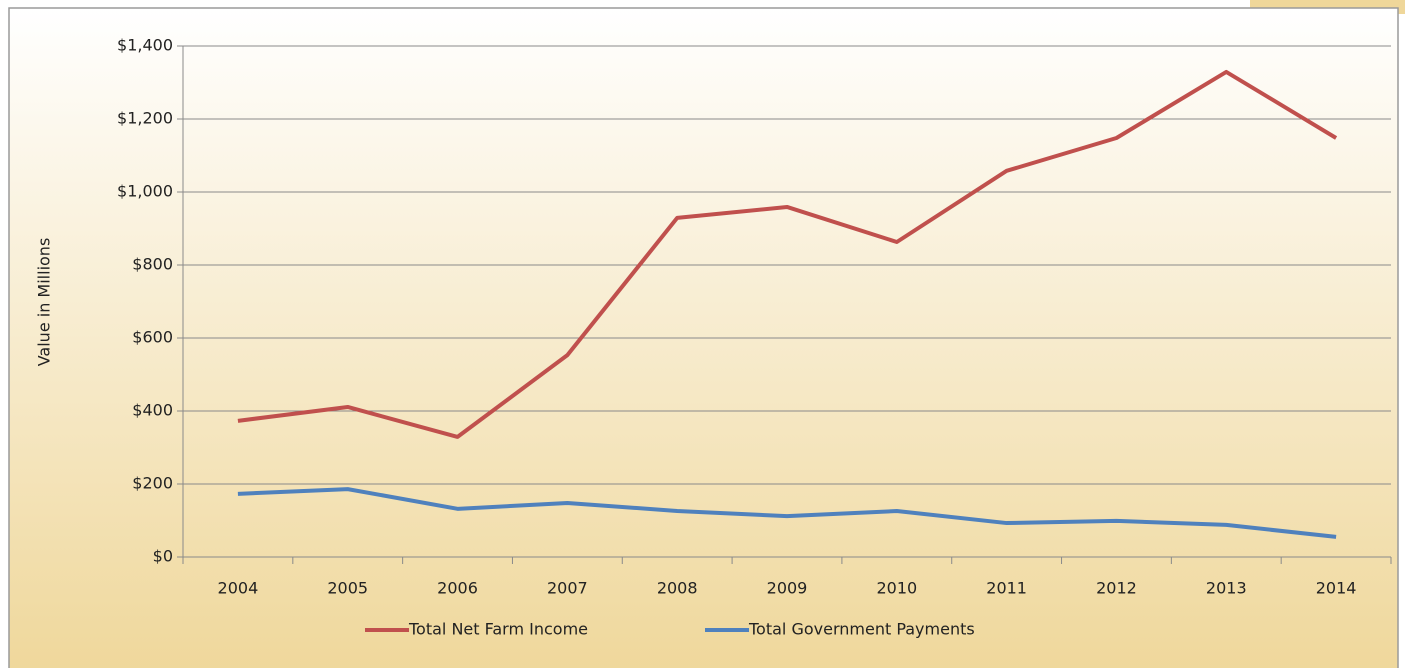 The height and width of the screenshot is (668, 1405). Describe the element at coordinates (896, 588) in the screenshot. I see `x-tick-label: 2010` at that location.